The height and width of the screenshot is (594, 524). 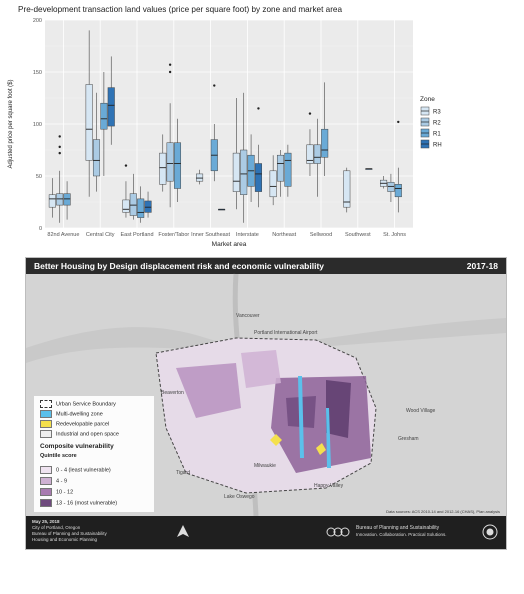 I want to click on legend-score-3: 13 - 16 (most vulnerable), so click(x=78, y=503).